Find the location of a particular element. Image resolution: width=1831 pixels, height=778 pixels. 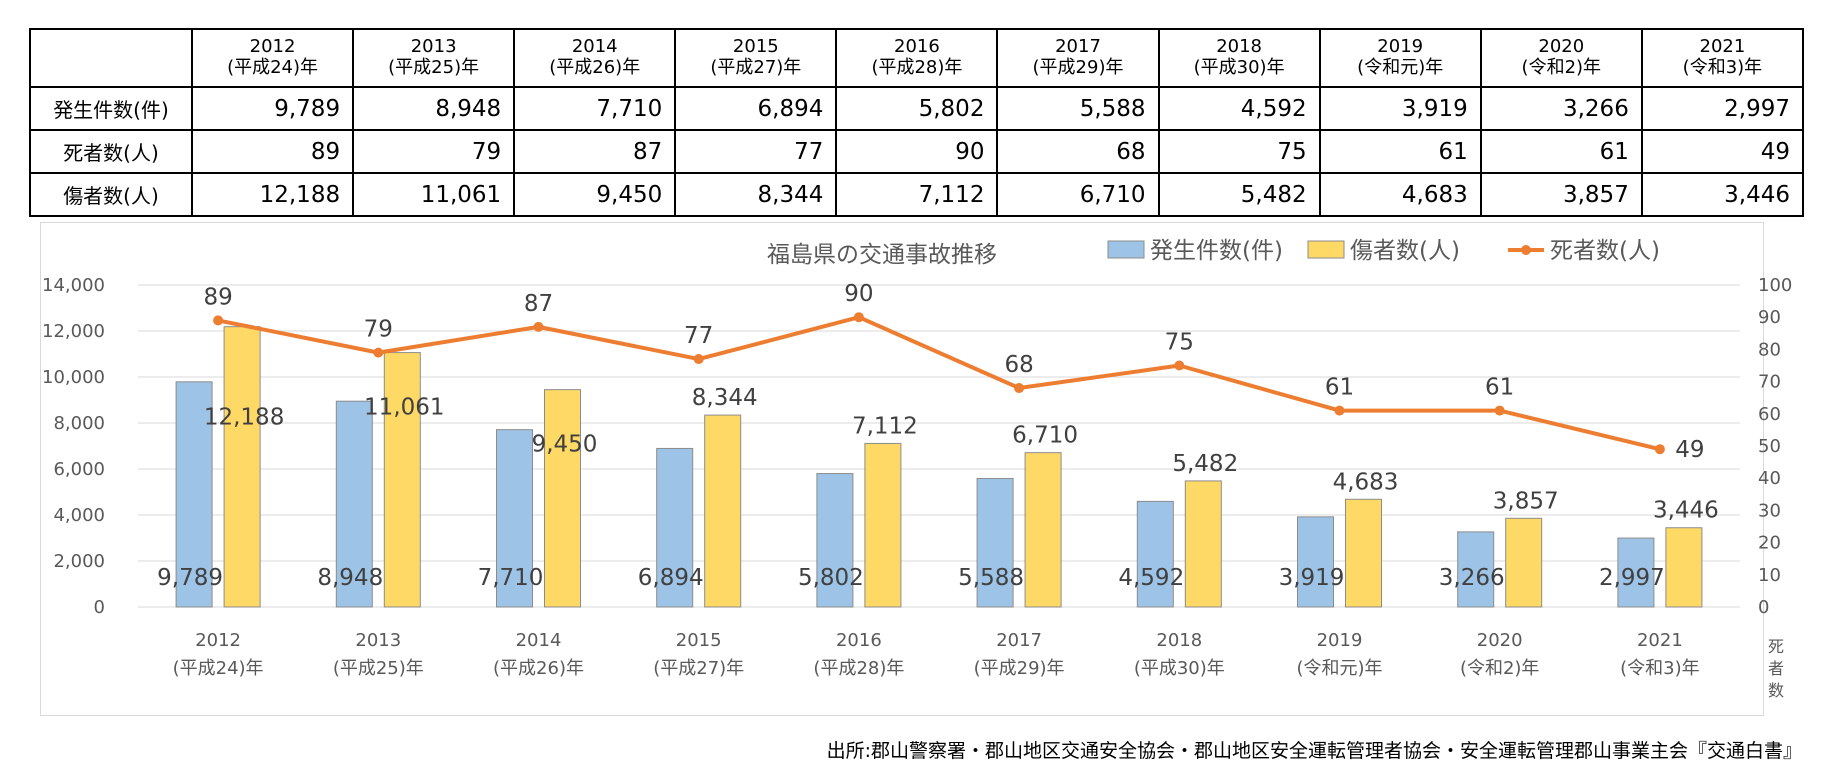

x-axis-era-label: (平成30)年 is located at coordinates (1179, 668).